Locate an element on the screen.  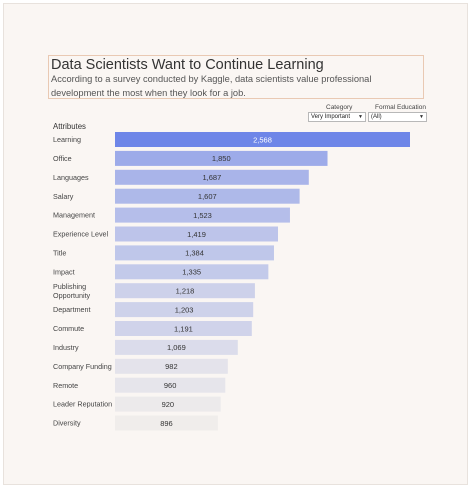
bar-value-label: 1,607 is located at coordinates (207, 196).